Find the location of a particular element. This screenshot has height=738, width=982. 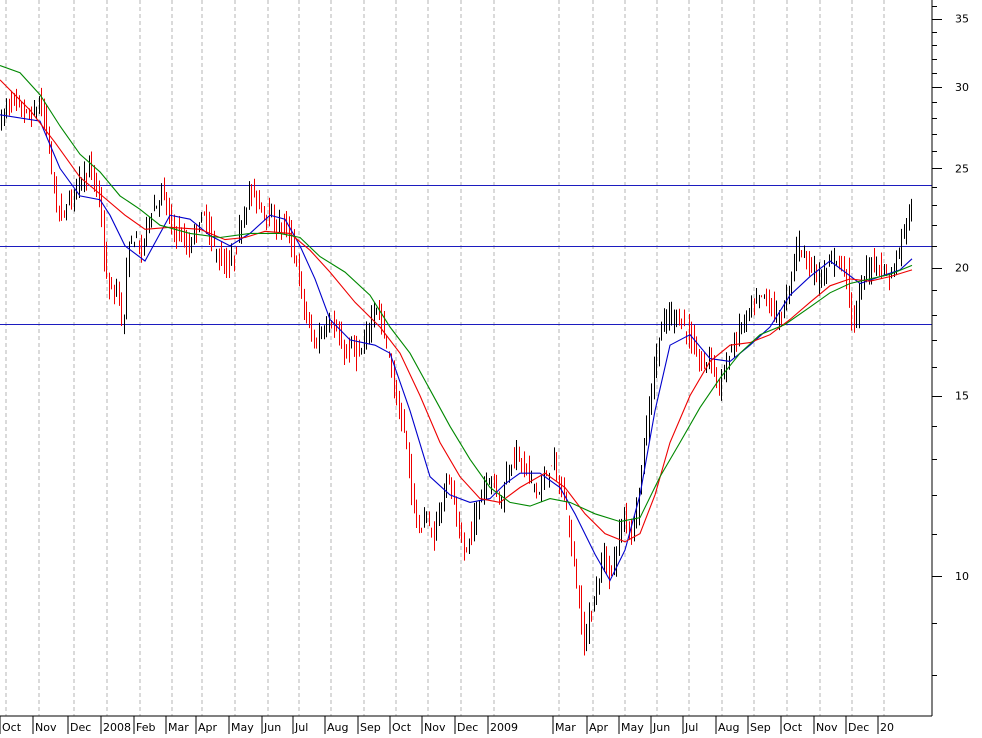

y-tick-label: 35 is located at coordinates (962, 19).